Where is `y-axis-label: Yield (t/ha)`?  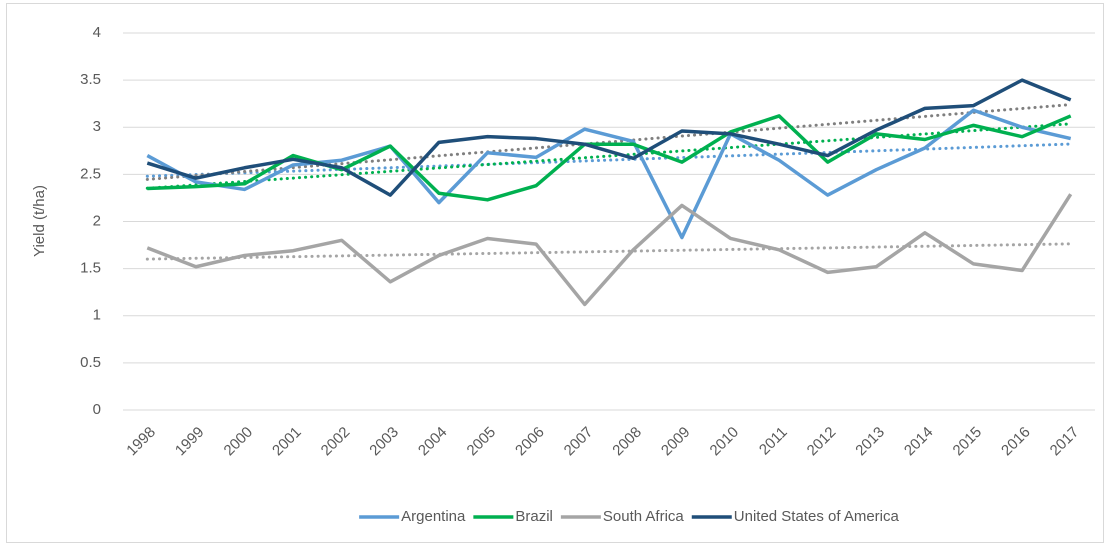 y-axis-label: Yield (t/ha) is located at coordinates (39, 221).